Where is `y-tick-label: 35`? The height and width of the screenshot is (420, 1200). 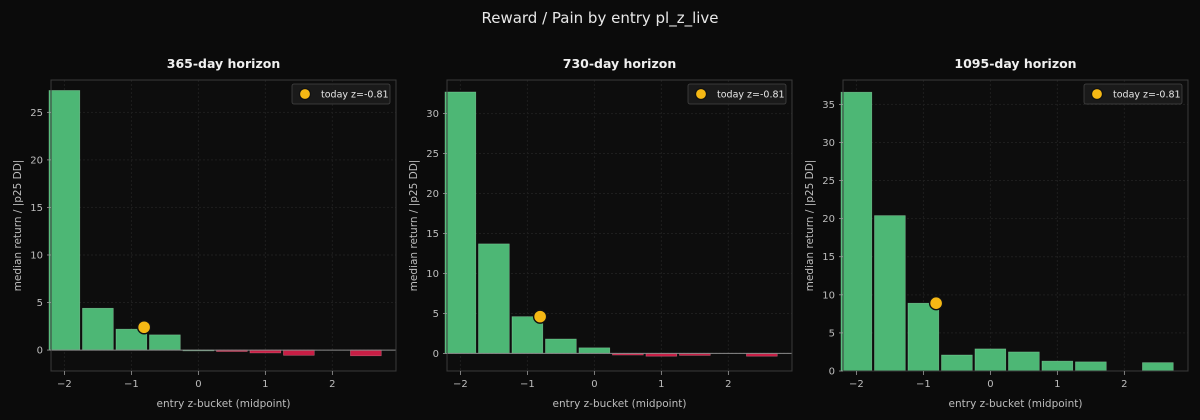 y-tick-label: 35 is located at coordinates (828, 105).